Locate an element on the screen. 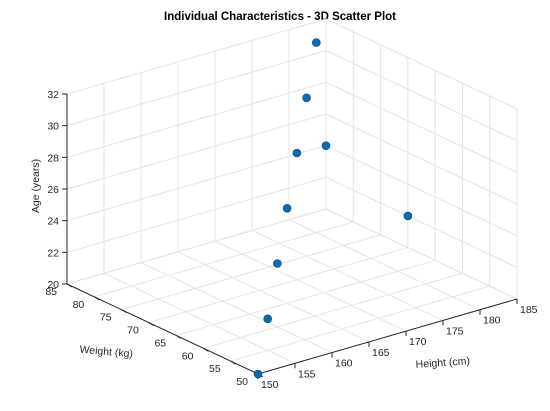 This screenshot has width=550, height=411. x-axis-line is located at coordinates (387, 336).